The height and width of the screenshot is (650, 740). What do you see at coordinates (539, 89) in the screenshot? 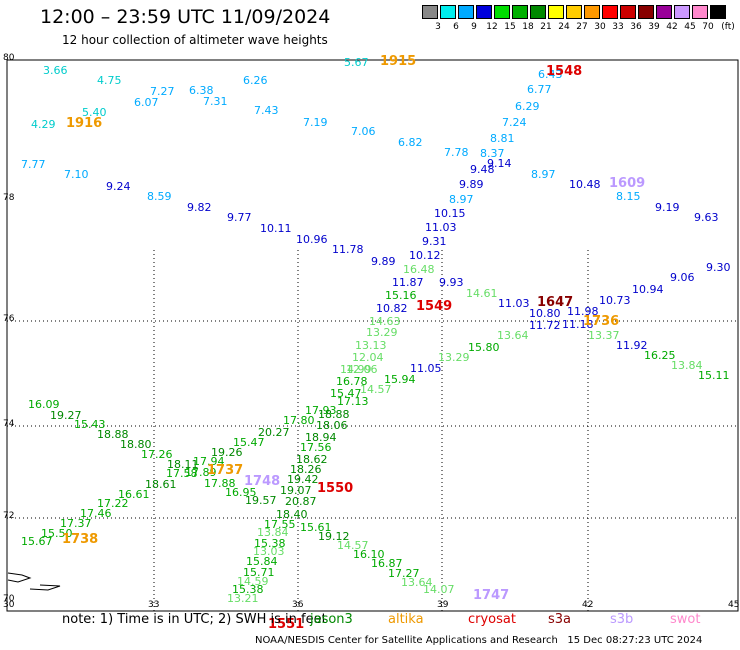
I see `wave-height-label: 6.77` at bounding box center [539, 89].